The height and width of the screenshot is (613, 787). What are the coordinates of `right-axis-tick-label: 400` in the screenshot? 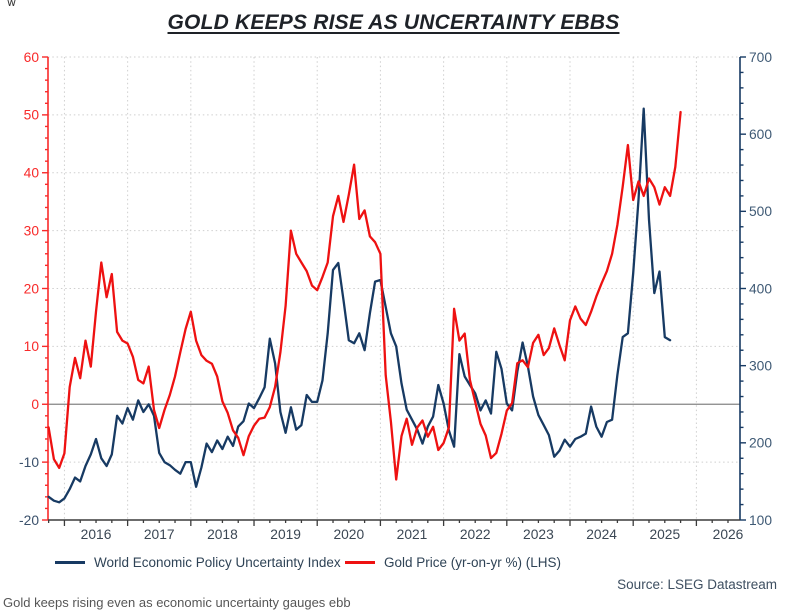 It's located at (760, 288).